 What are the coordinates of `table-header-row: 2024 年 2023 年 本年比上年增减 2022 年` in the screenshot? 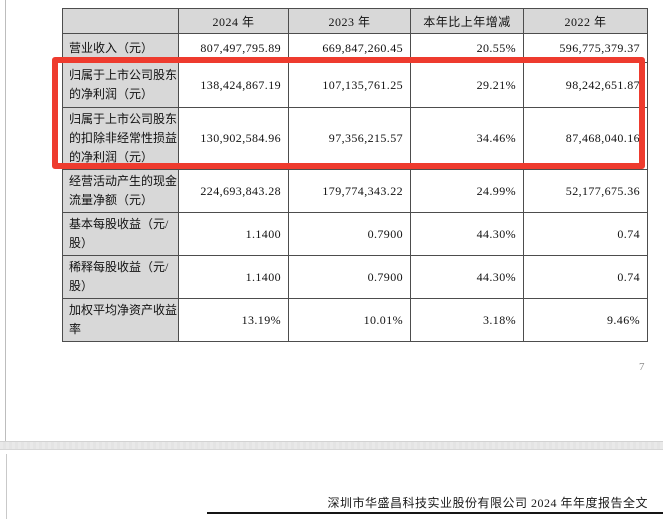 It's located at (355, 21).